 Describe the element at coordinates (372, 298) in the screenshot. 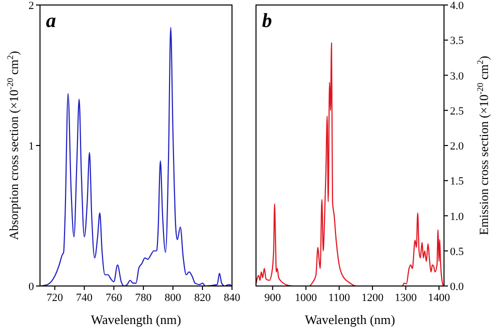

I see `x-tick-label: 1200` at that location.